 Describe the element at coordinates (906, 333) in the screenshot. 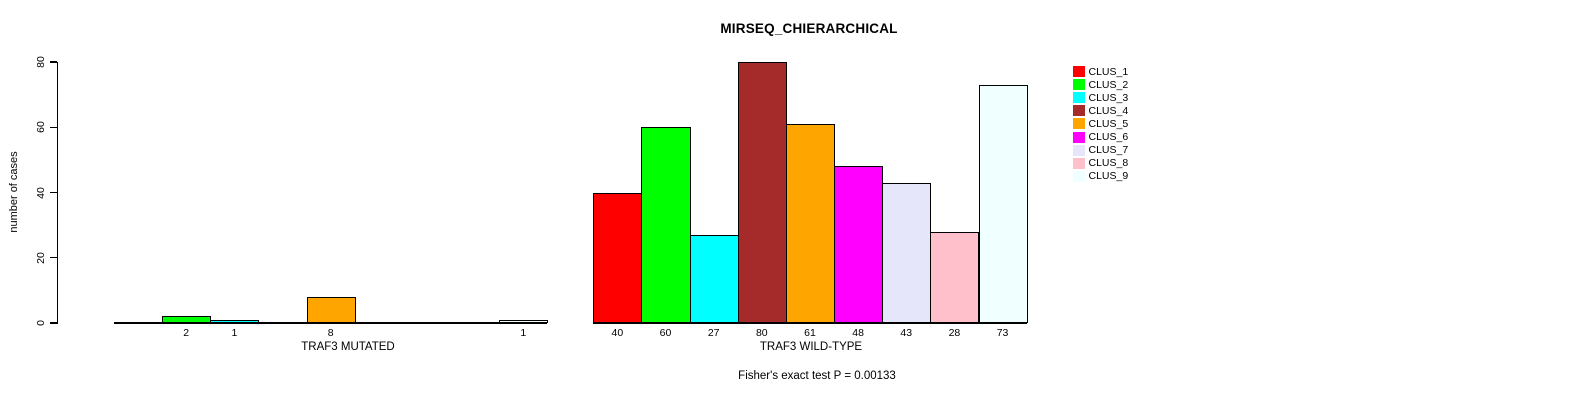

I see `bar-value-label: 43` at that location.